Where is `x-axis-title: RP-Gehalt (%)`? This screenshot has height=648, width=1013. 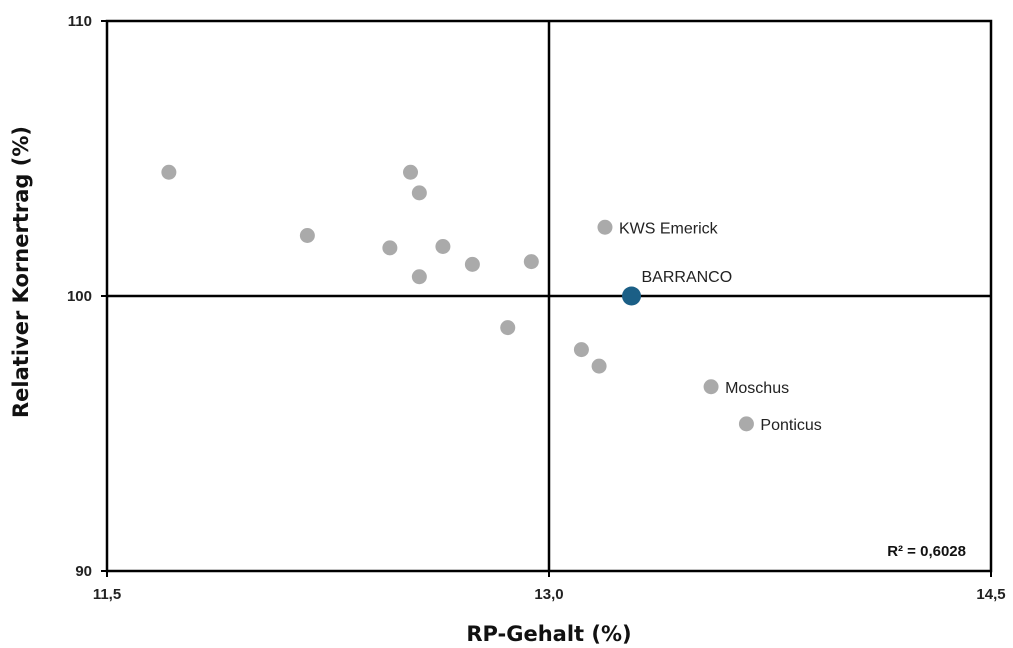 x-axis-title: RP-Gehalt (%) is located at coordinates (548, 634).